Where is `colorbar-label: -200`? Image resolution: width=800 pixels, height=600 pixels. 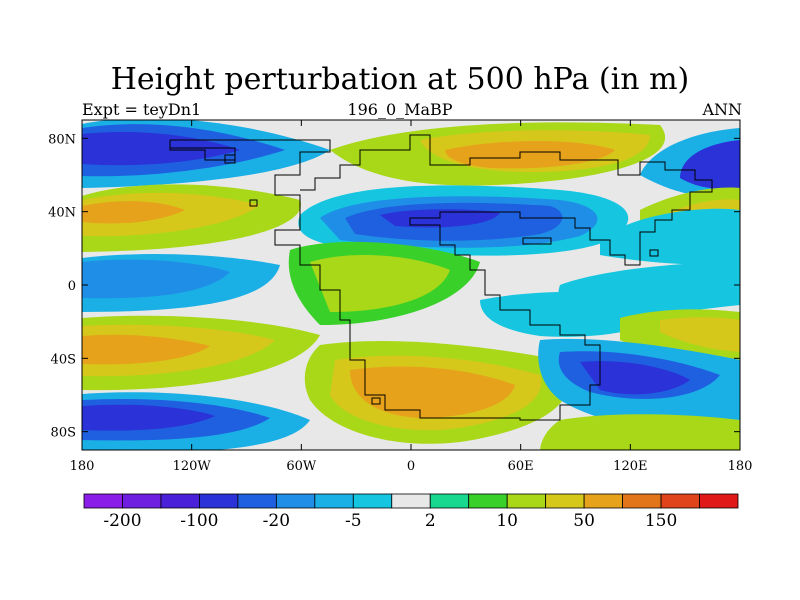
colorbar-label: -200 is located at coordinates (122, 521).